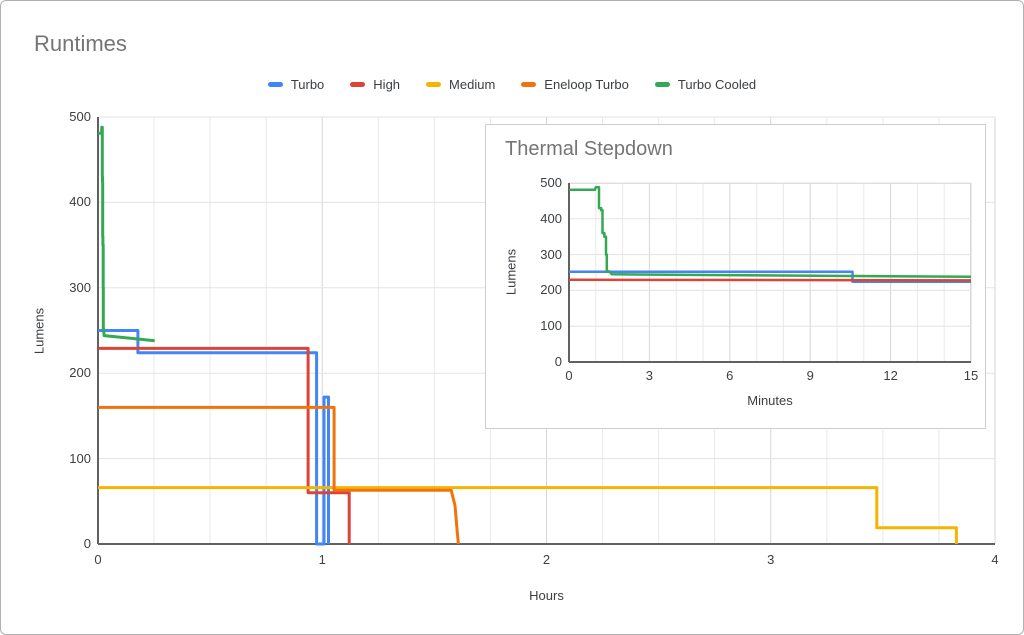 Image resolution: width=1024 pixels, height=635 pixels. Describe the element at coordinates (275, 84) in the screenshot. I see `legend-swatch-turbo` at that location.